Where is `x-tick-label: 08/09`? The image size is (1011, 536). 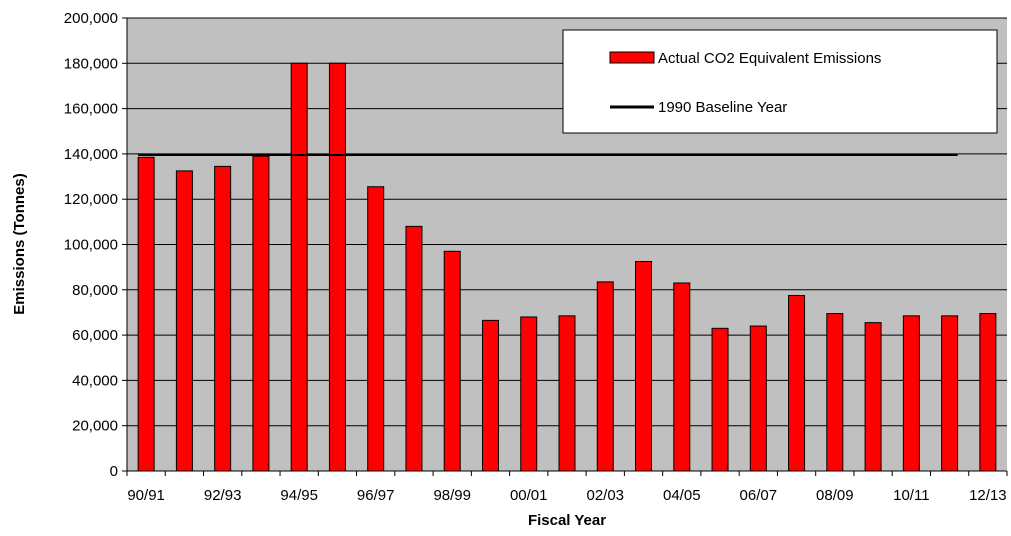 x-tick-label: 08/09 is located at coordinates (835, 495).